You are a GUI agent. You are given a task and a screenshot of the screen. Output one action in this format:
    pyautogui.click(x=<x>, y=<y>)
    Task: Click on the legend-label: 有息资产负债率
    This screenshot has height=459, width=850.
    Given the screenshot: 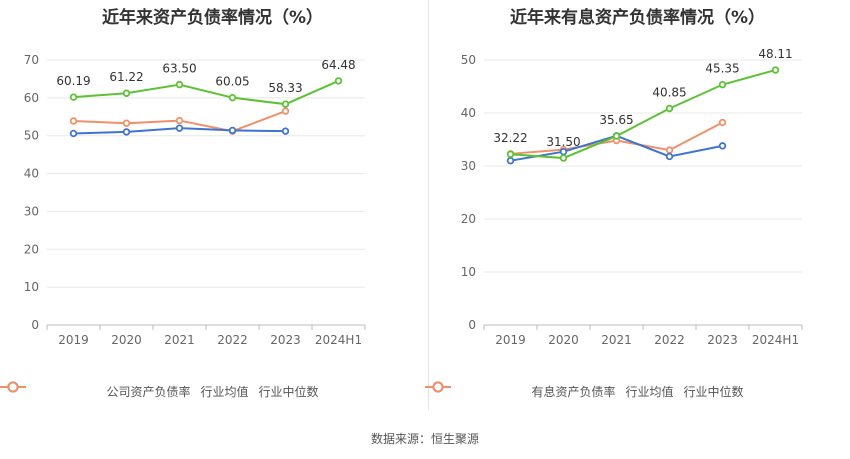 What is the action you would take?
    pyautogui.click(x=573, y=391)
    